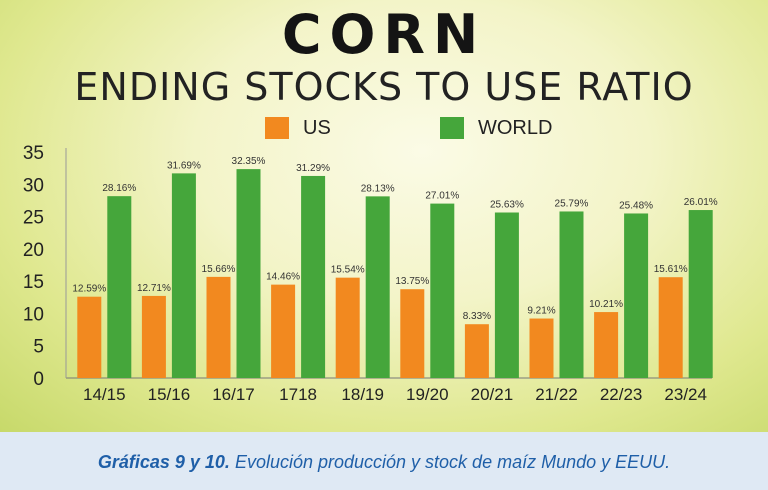 This screenshot has width=768, height=490. What do you see at coordinates (515, 127) in the screenshot?
I see `legend-label-world: WORLD` at bounding box center [515, 127].